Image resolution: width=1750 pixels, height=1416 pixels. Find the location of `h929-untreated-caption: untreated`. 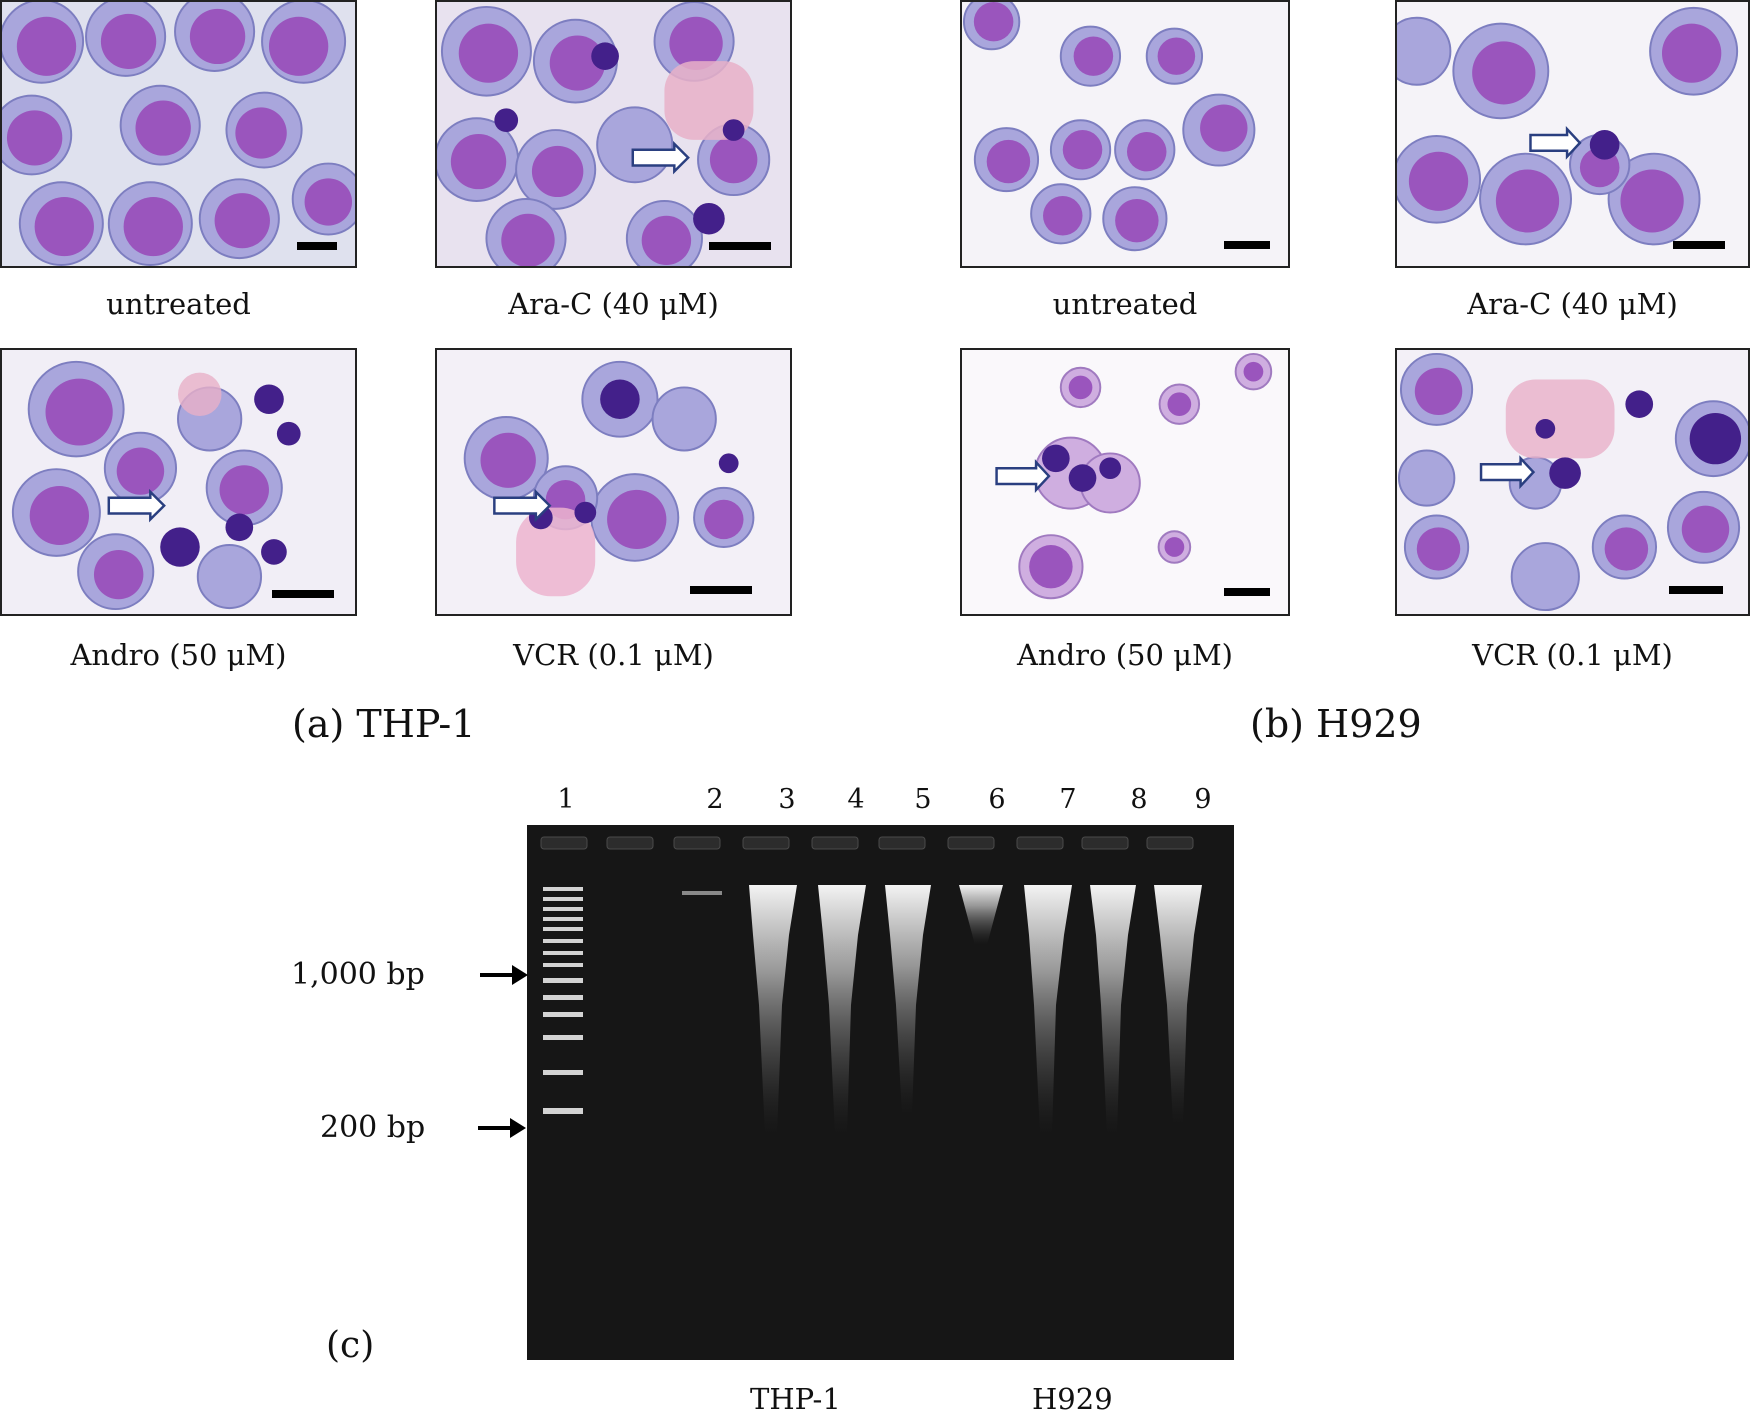

h929-untreated-caption: untreated is located at coordinates (1125, 304).